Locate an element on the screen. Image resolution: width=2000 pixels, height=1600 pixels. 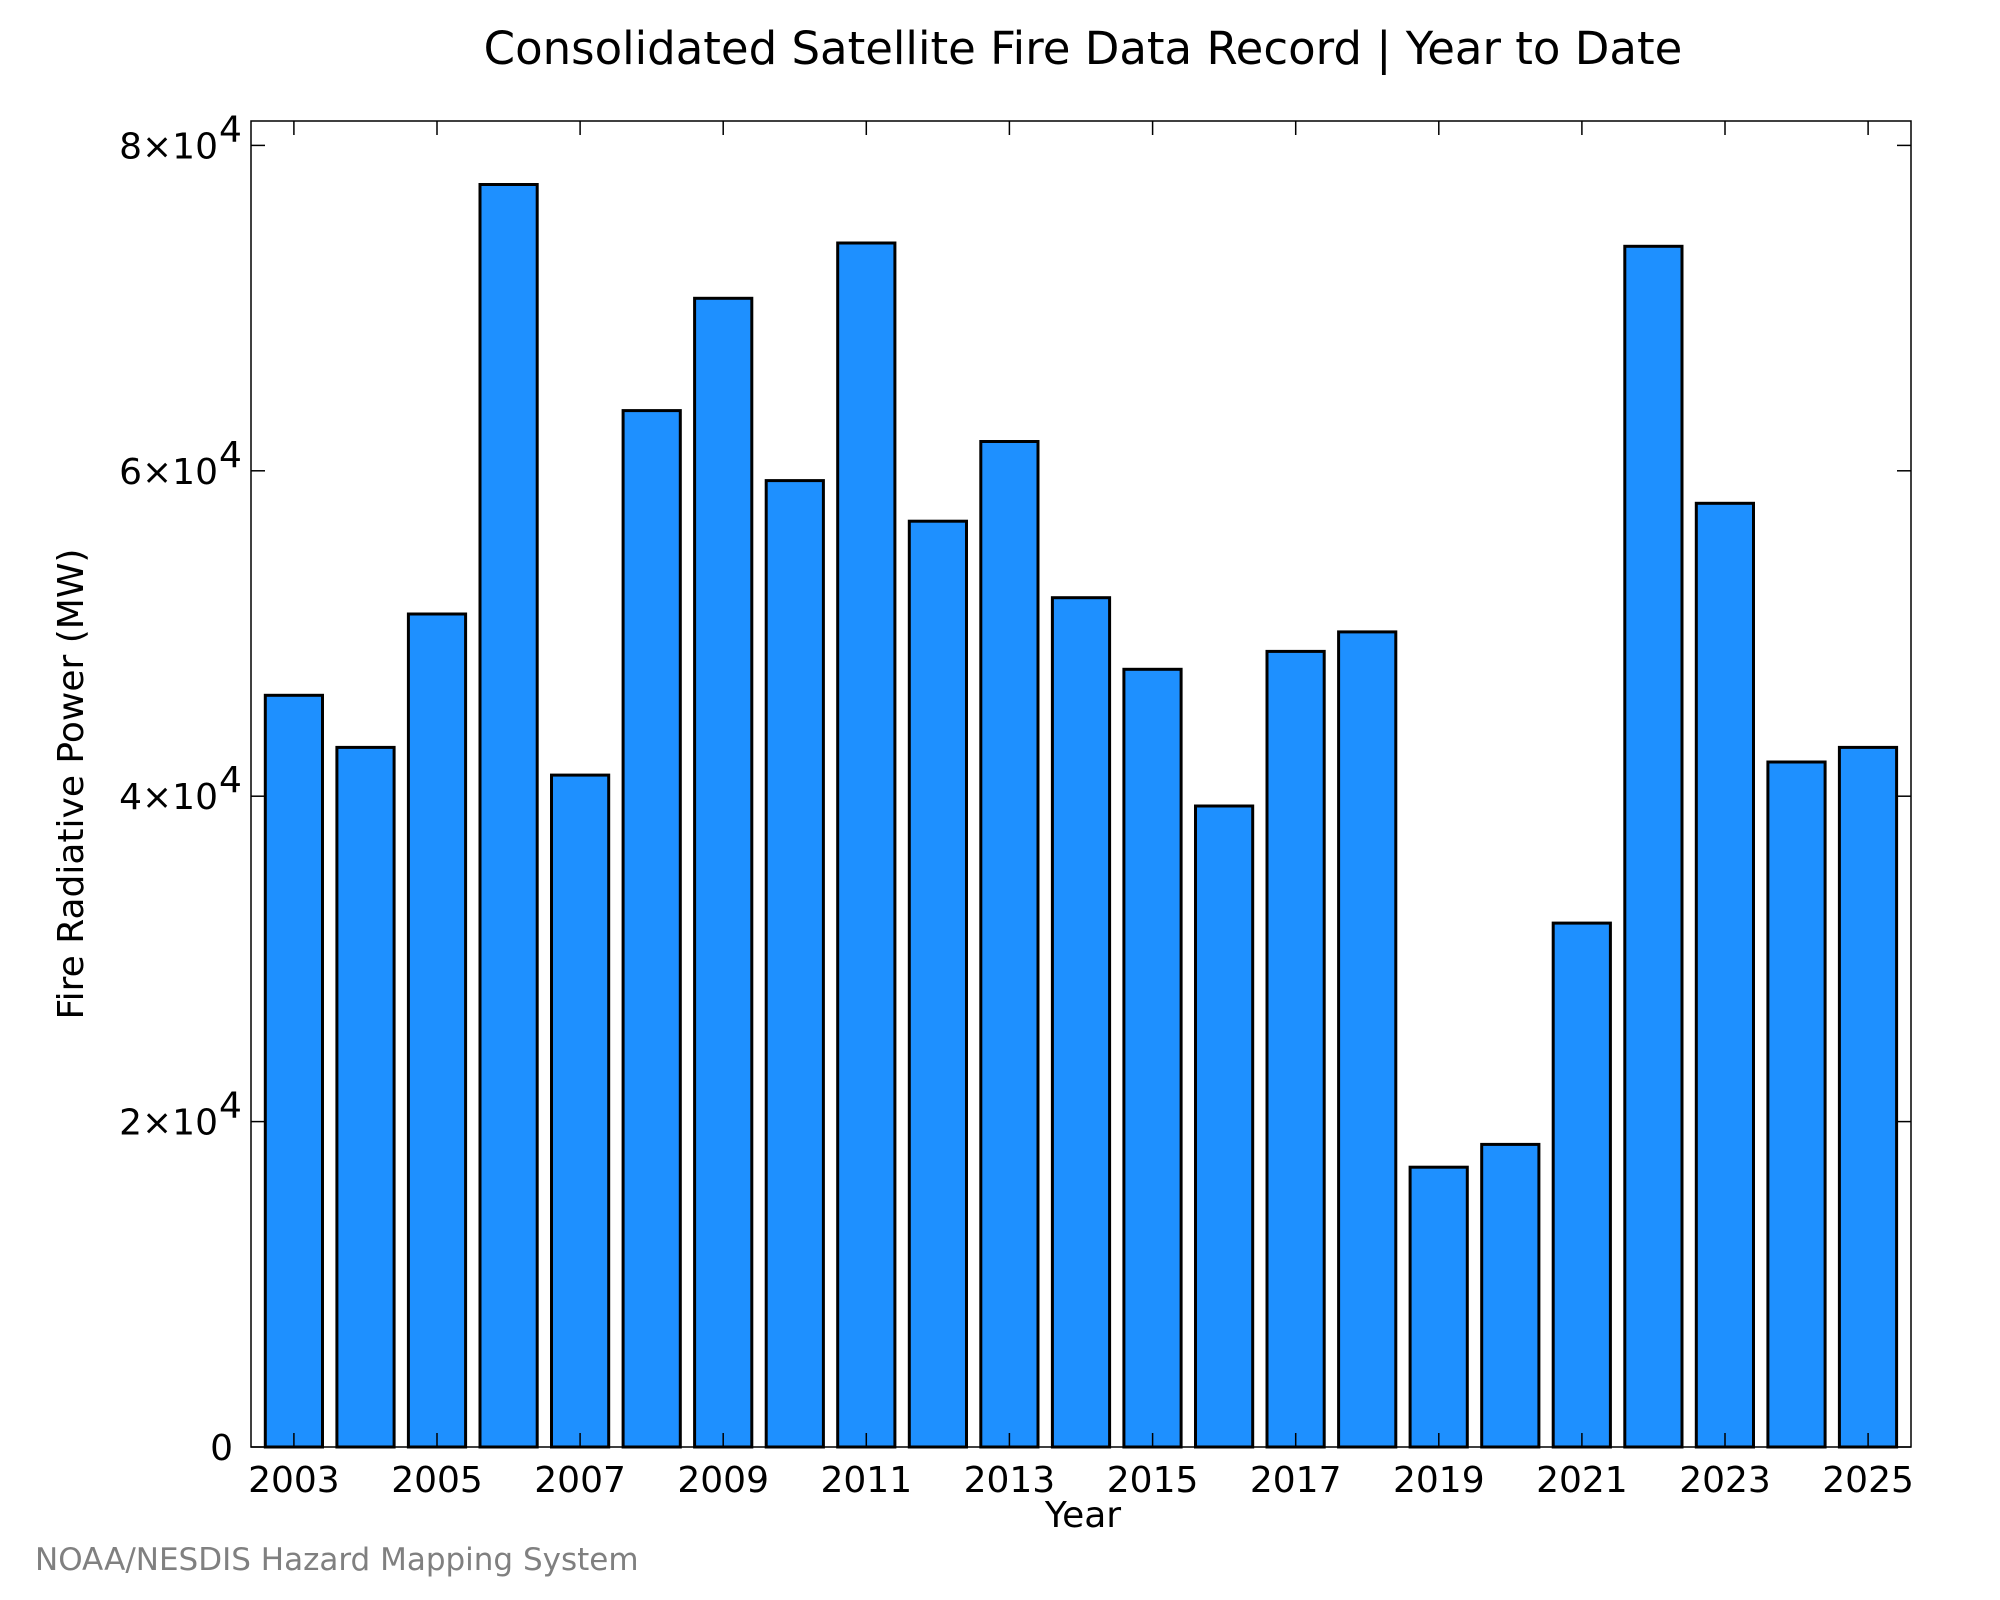
bar-2017 is located at coordinates (1295, 1049).